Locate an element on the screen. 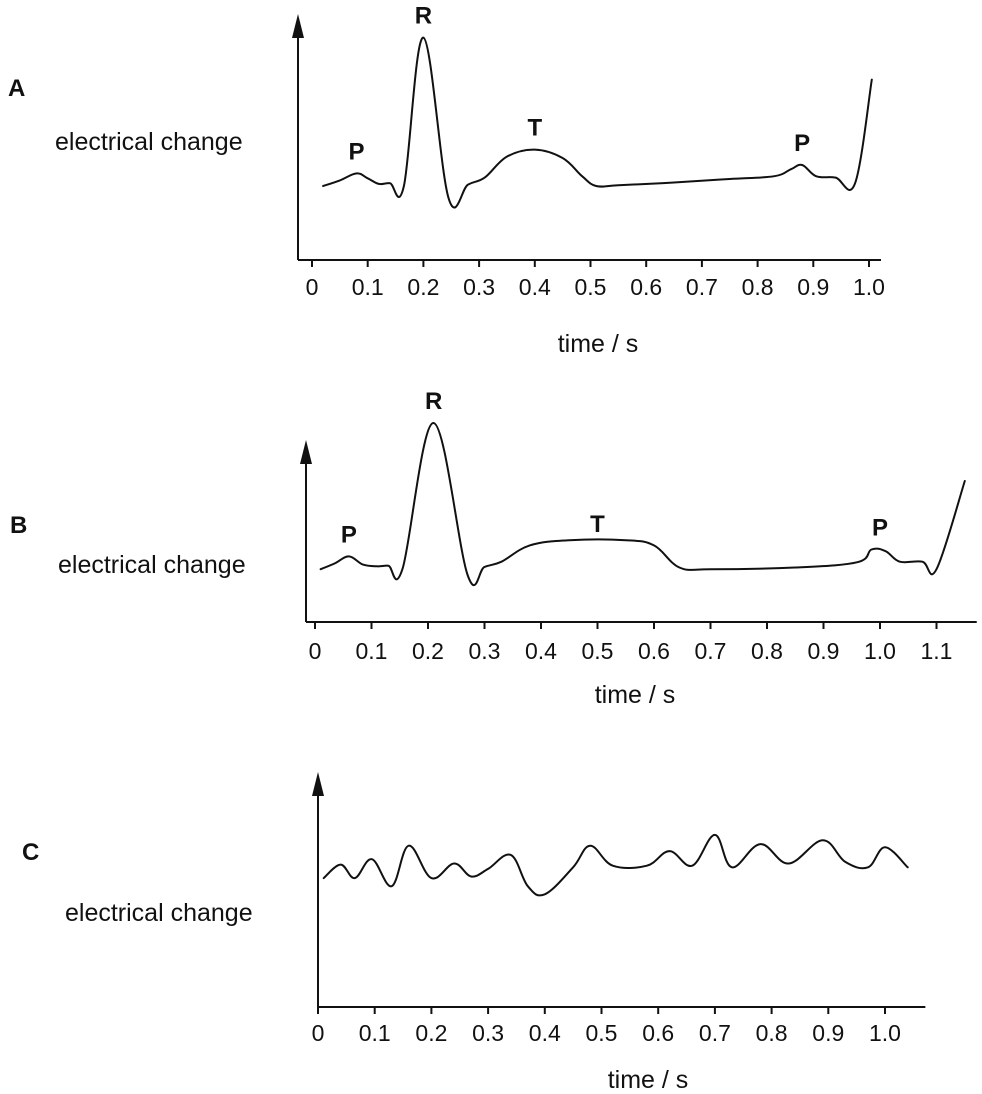  x-tick-label: 1.1 is located at coordinates (937, 651).